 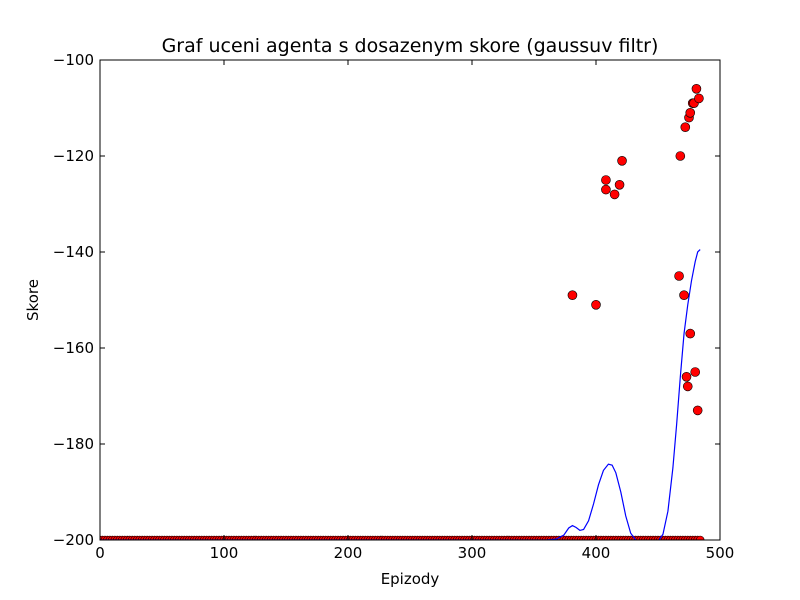 I want to click on y-tick-label: −120, so click(x=73, y=156).